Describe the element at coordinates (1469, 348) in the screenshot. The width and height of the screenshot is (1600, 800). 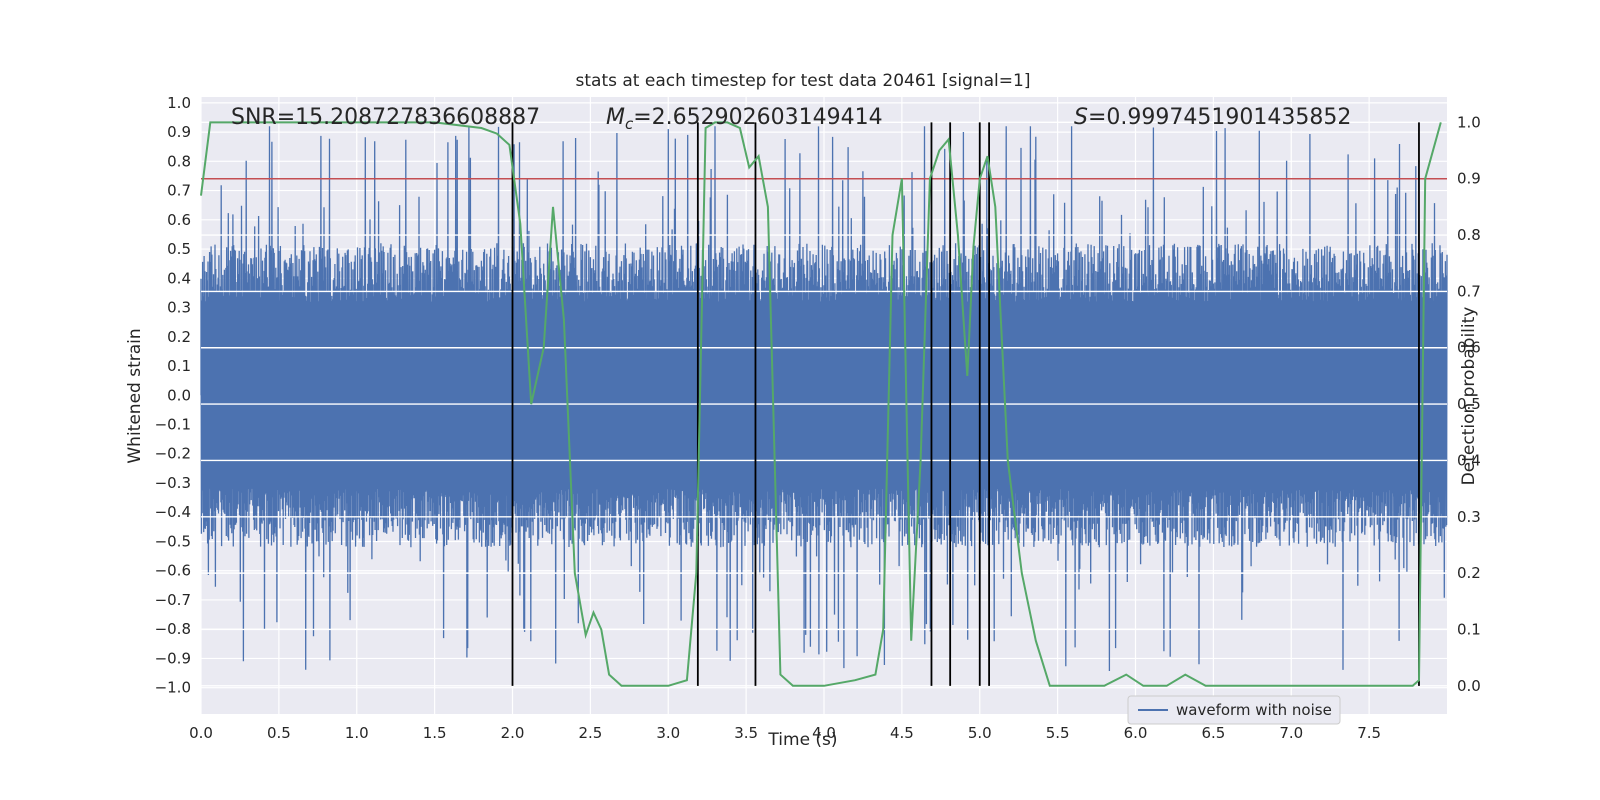
I see `y2-tick-label: 0.6` at that location.